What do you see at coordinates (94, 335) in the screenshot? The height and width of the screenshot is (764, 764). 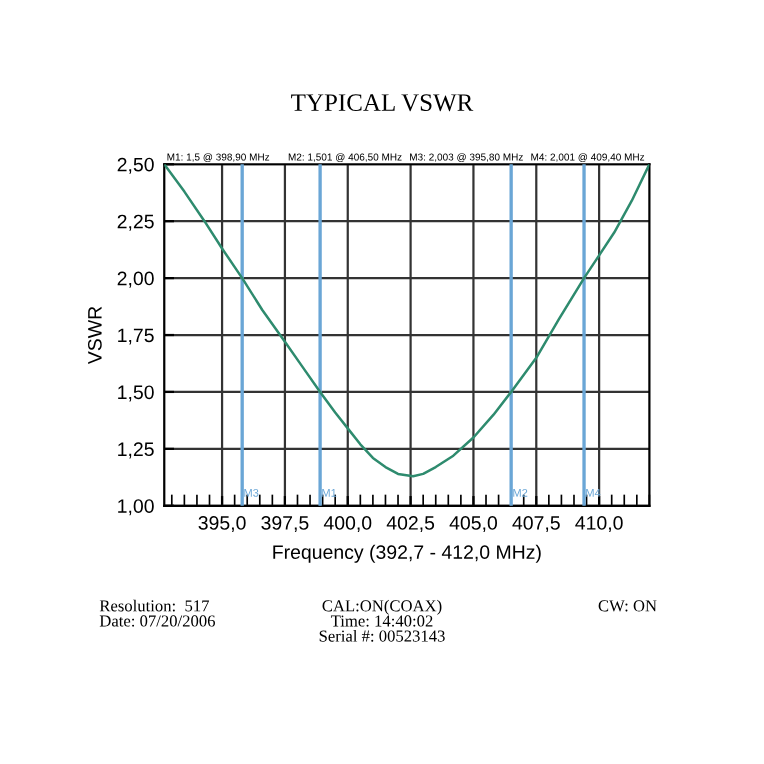 I see `y-axis-title: VSWR` at bounding box center [94, 335].